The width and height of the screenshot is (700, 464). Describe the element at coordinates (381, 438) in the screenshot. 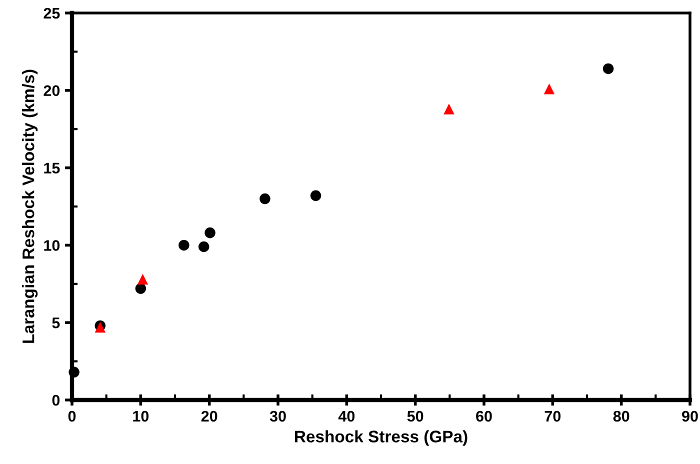

I see `x-axis-title: Reshock Stress (GPa)` at that location.